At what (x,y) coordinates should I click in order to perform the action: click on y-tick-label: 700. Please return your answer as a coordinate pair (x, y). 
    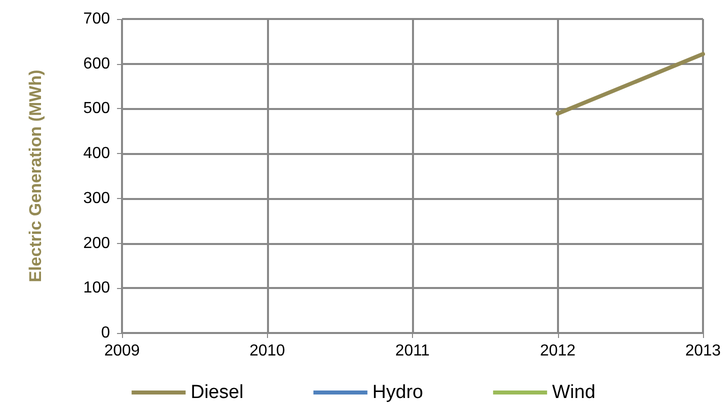
    Looking at the image, I should click on (96, 19).